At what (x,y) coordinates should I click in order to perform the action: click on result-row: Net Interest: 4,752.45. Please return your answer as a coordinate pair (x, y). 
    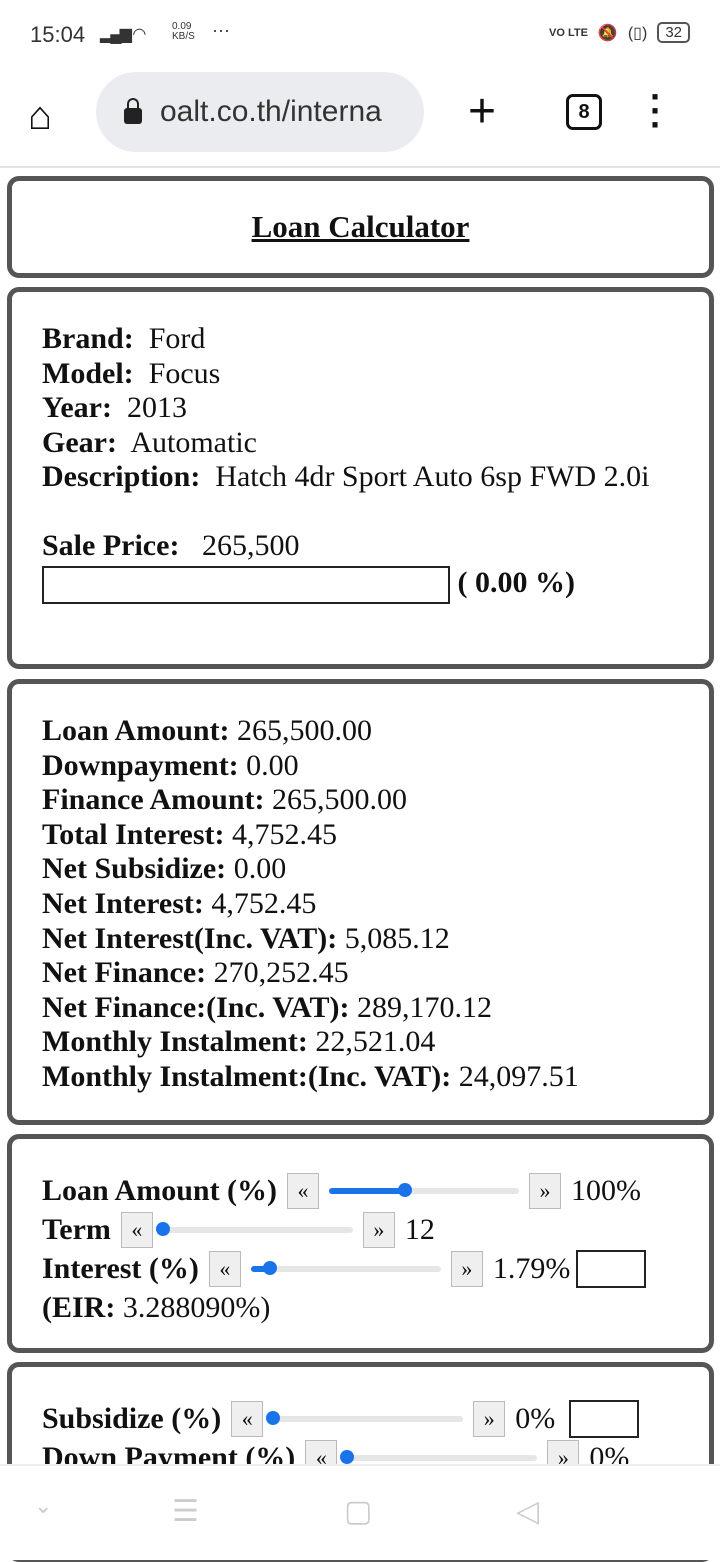
    Looking at the image, I should click on (360, 904).